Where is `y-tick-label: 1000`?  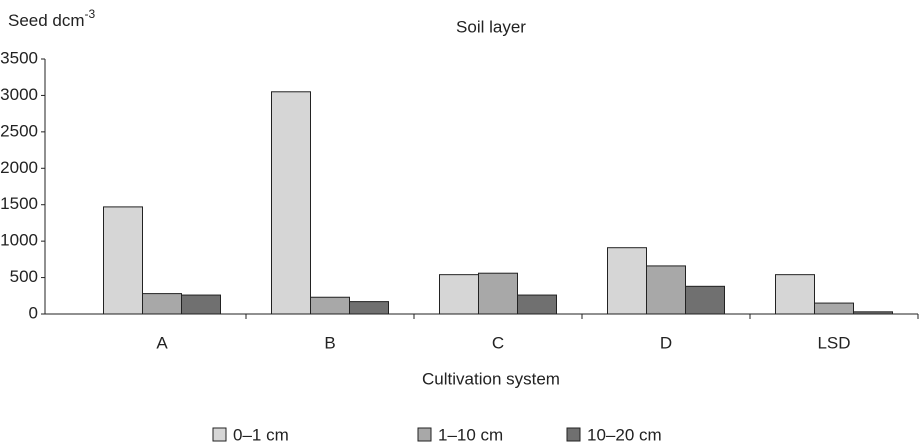 y-tick-label: 1000 is located at coordinates (19, 240).